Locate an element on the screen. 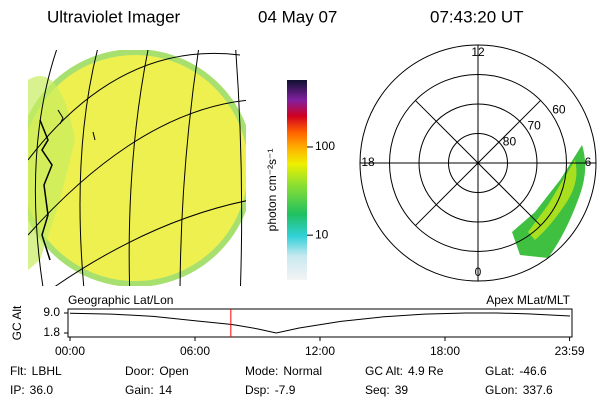  info-value: -46.6 is located at coordinates (533, 371).